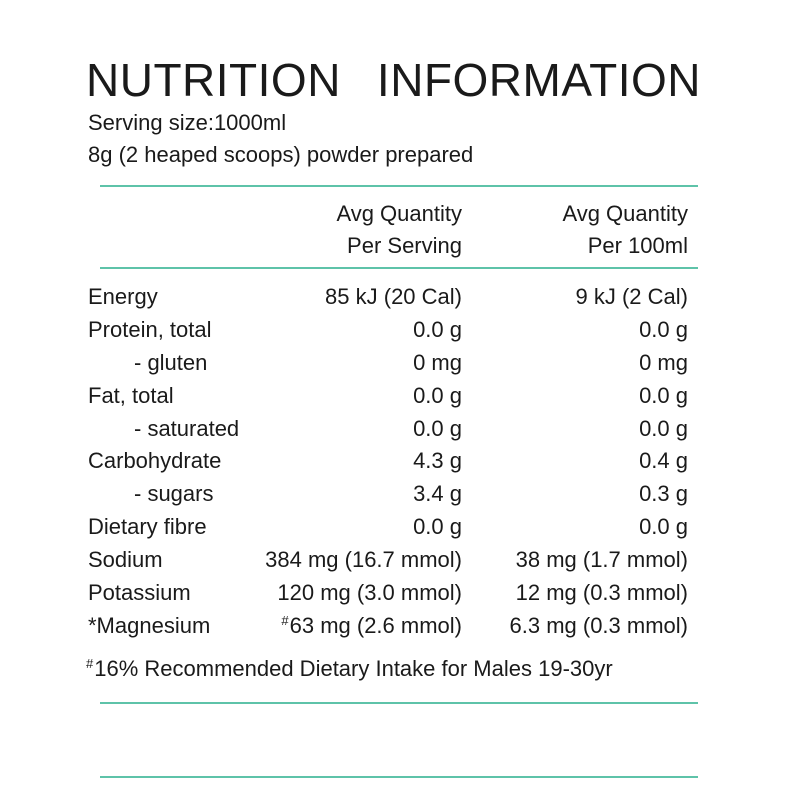  I want to click on nutrient-name: Energy, so click(123, 296).